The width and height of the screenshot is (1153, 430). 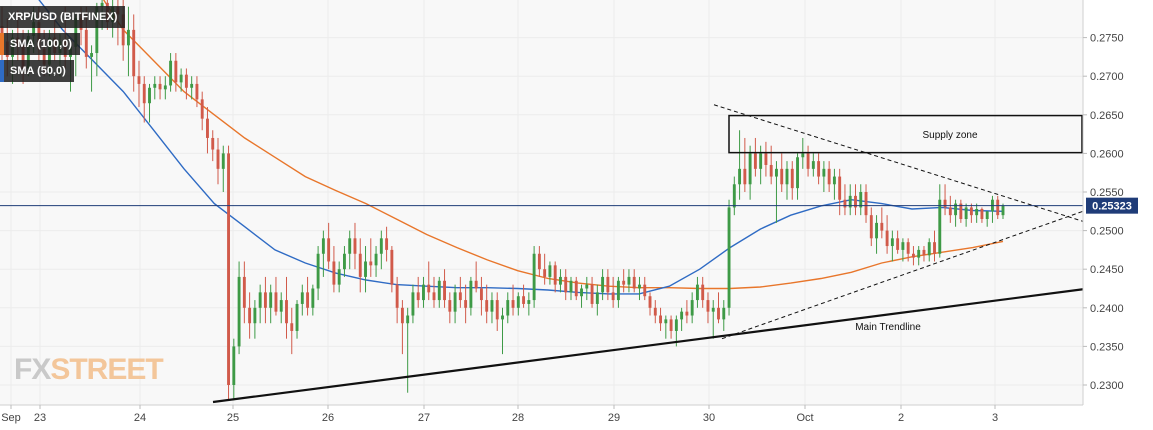 What do you see at coordinates (949, 135) in the screenshot?
I see `supply-zone-label: Supply zone` at bounding box center [949, 135].